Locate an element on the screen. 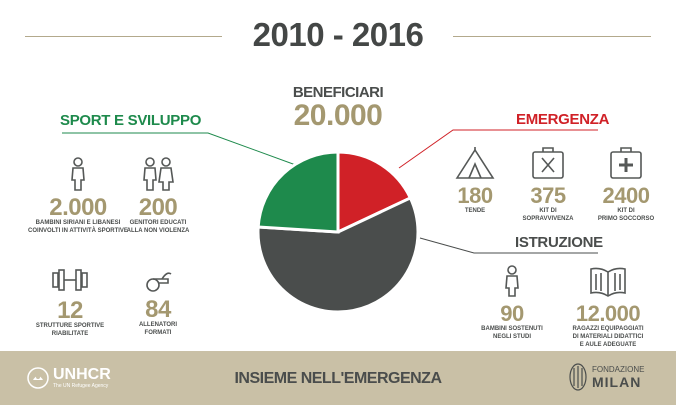 The height and width of the screenshot is (405, 676). fondazione-milan-logo: FONDAZIONE MILAN is located at coordinates (606, 377).